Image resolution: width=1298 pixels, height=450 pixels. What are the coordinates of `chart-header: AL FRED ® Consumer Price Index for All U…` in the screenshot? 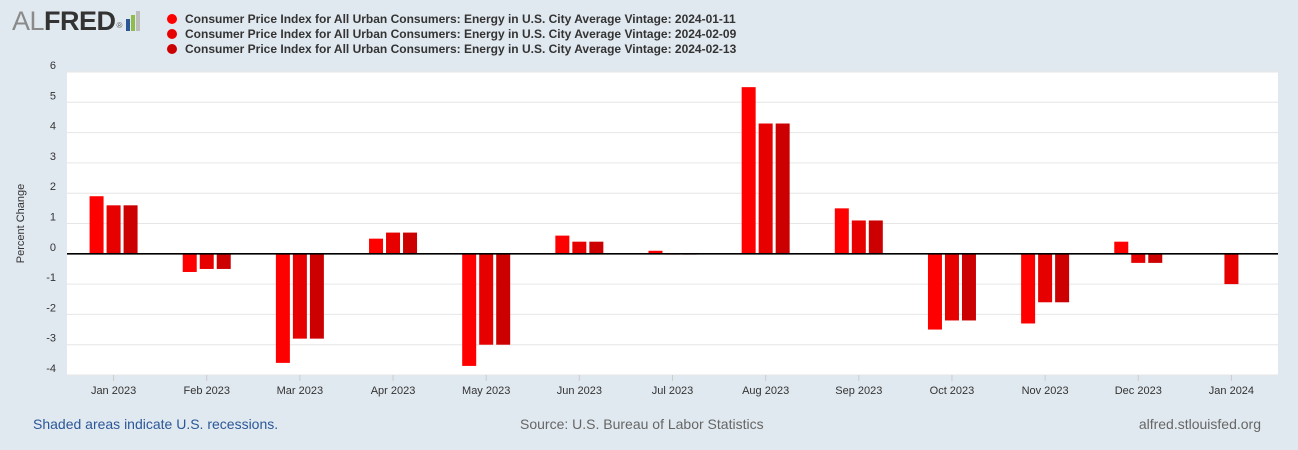 It's located at (649, 31).